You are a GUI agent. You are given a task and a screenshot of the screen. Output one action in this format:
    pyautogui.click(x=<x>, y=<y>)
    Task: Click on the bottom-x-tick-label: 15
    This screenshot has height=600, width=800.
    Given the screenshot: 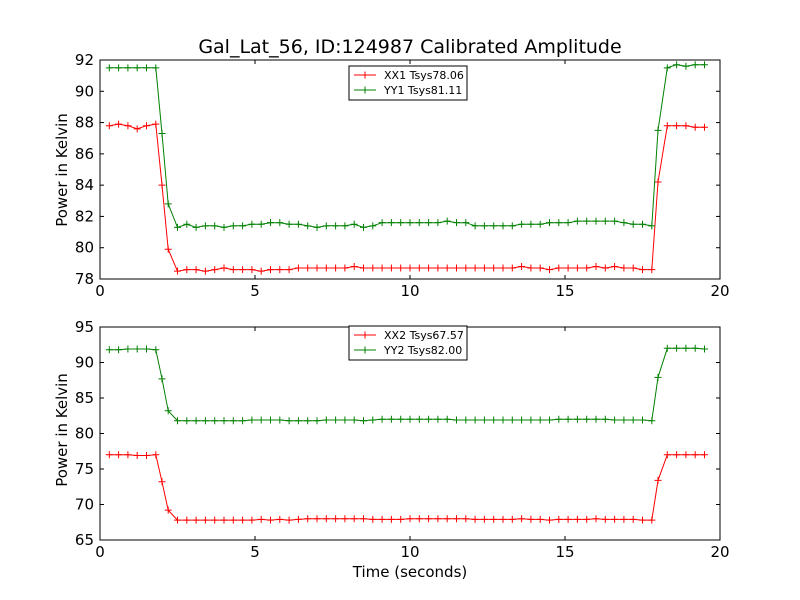 What is the action you would take?
    pyautogui.click(x=564, y=552)
    